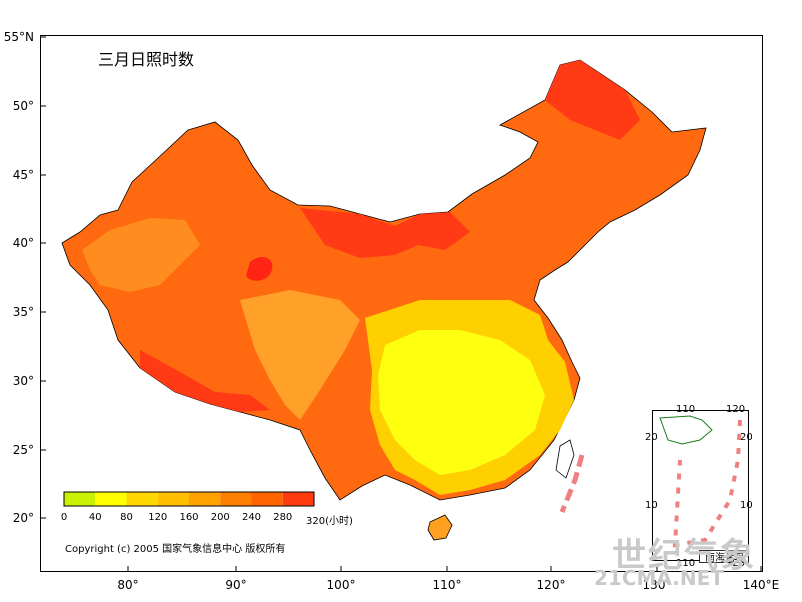 The width and height of the screenshot is (802, 602). What do you see at coordinates (440, 527) in the screenshot?
I see `hainan-island` at bounding box center [440, 527].